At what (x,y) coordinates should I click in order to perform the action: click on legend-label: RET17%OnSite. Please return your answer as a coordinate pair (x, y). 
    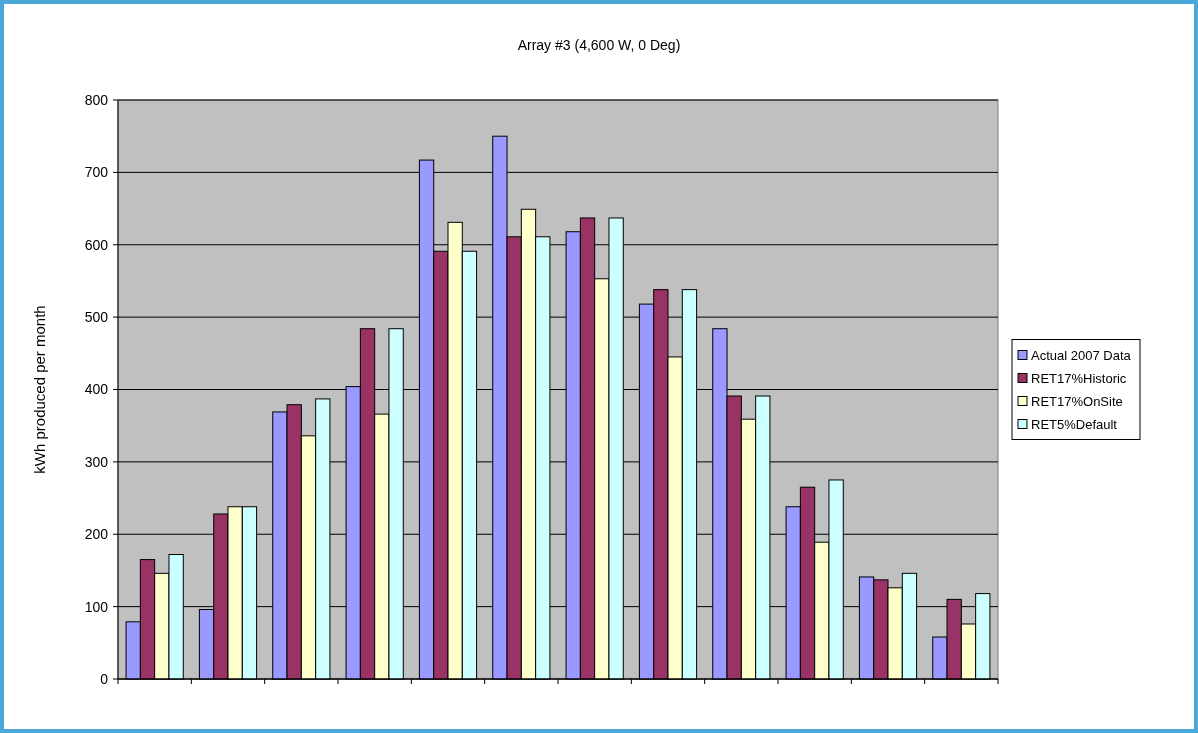
    Looking at the image, I should click on (1077, 401).